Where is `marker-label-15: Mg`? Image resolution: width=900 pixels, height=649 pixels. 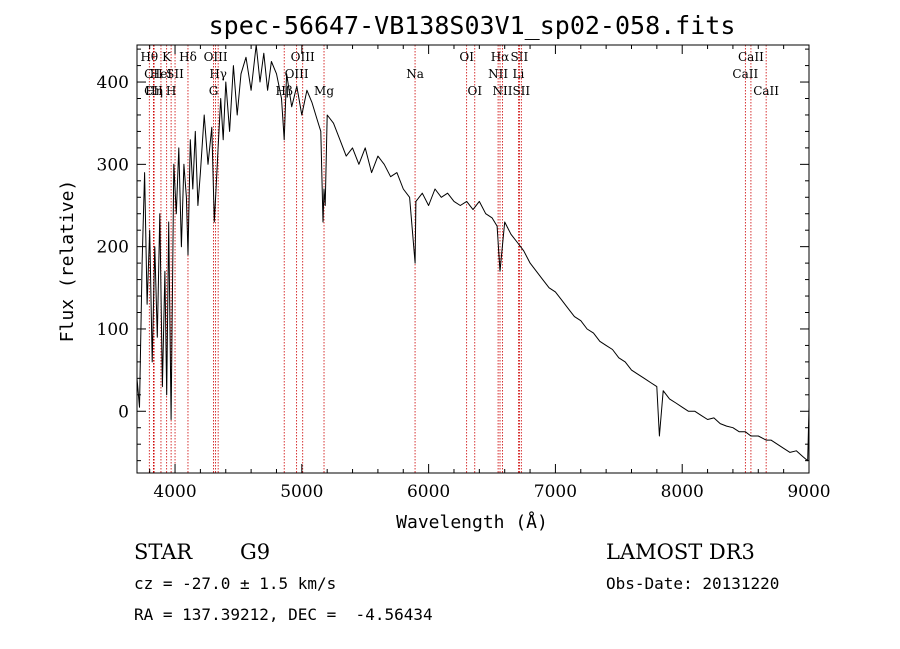 marker-label-15: Mg is located at coordinates (324, 91).